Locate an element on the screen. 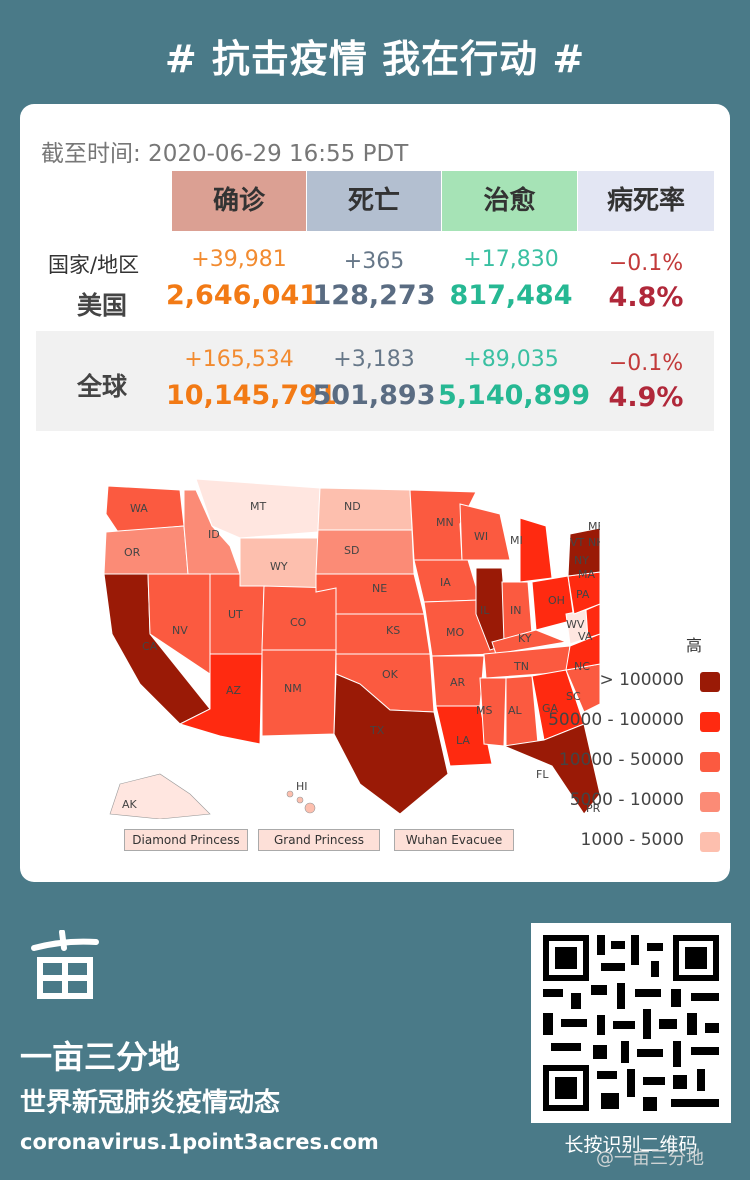  global-confirmed-total: 10,145,791 is located at coordinates (251, 395).